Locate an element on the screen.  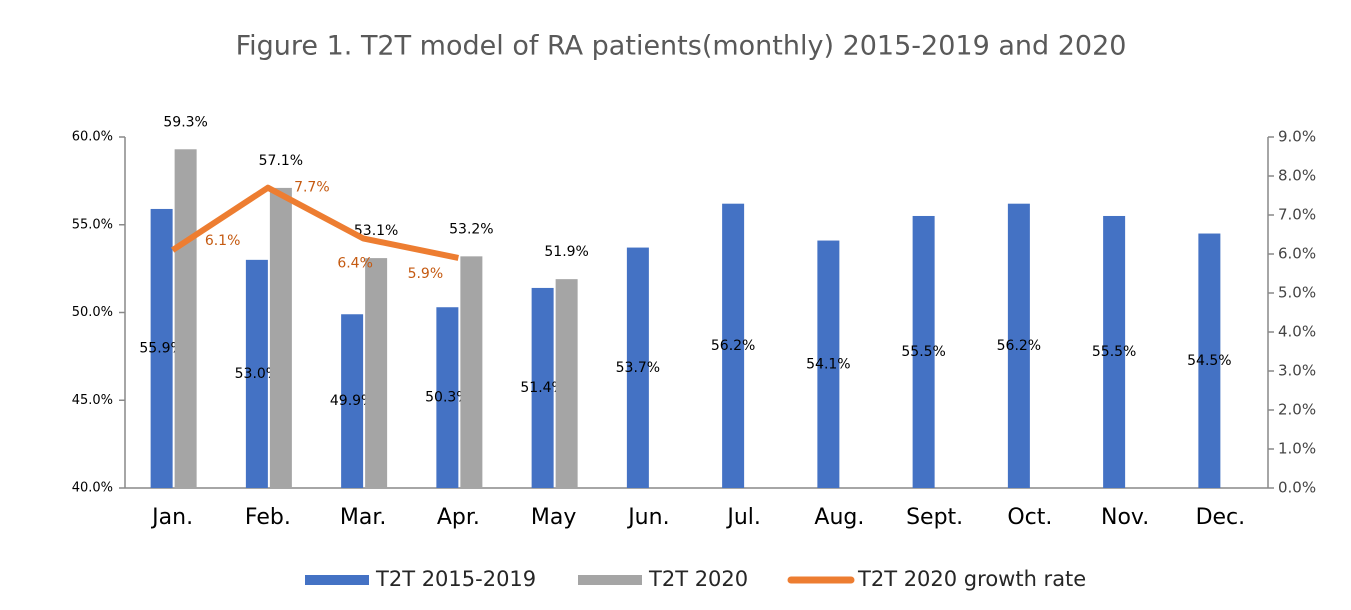
y2-tick-label: 8.0% is located at coordinates (1297, 176).